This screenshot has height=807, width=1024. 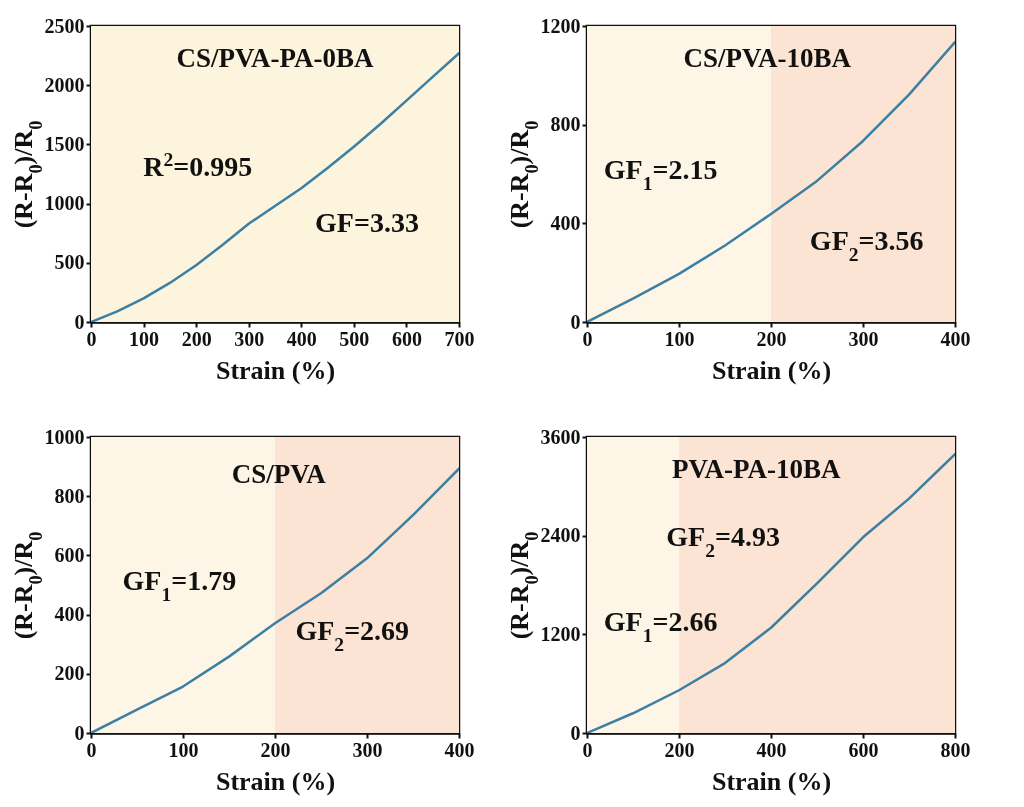 What do you see at coordinates (660, 174) in the screenshot?
I see `annotation: GF$_{1}$=2.15` at bounding box center [660, 174].